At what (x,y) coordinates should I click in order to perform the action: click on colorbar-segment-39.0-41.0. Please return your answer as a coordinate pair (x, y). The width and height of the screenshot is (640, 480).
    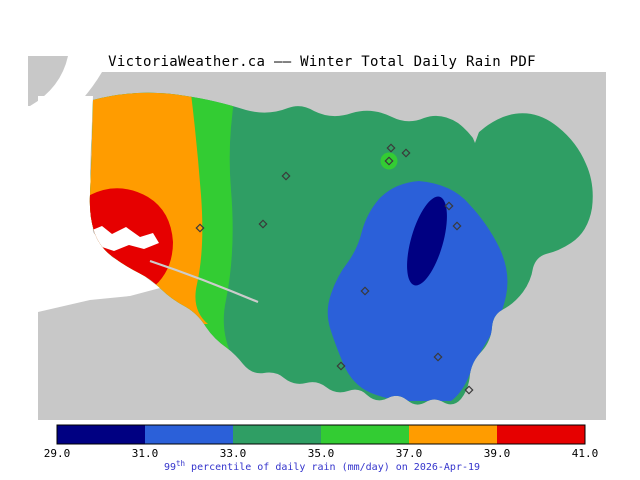
    Looking at the image, I should click on (541, 434).